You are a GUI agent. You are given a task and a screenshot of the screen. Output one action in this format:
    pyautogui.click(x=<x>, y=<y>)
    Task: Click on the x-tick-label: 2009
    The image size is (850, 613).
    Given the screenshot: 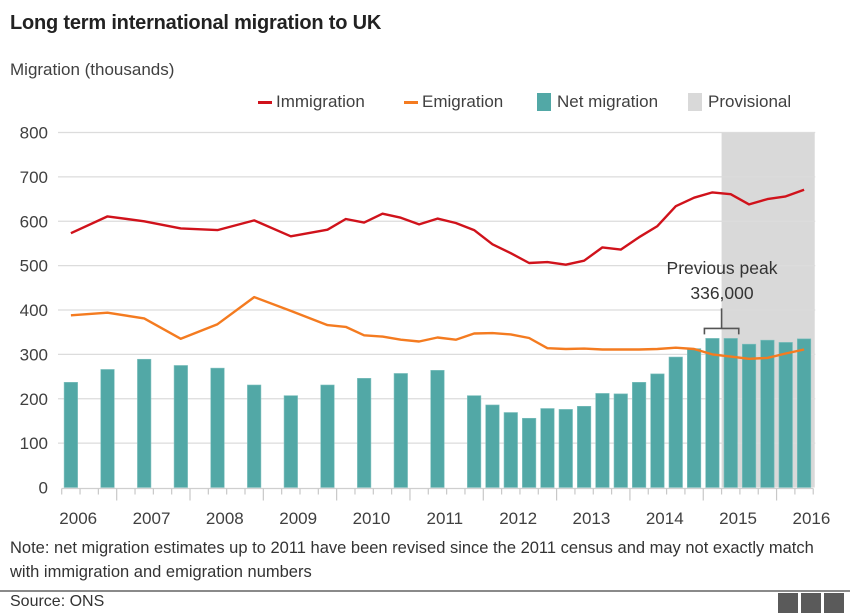 What is the action you would take?
    pyautogui.click(x=298, y=518)
    